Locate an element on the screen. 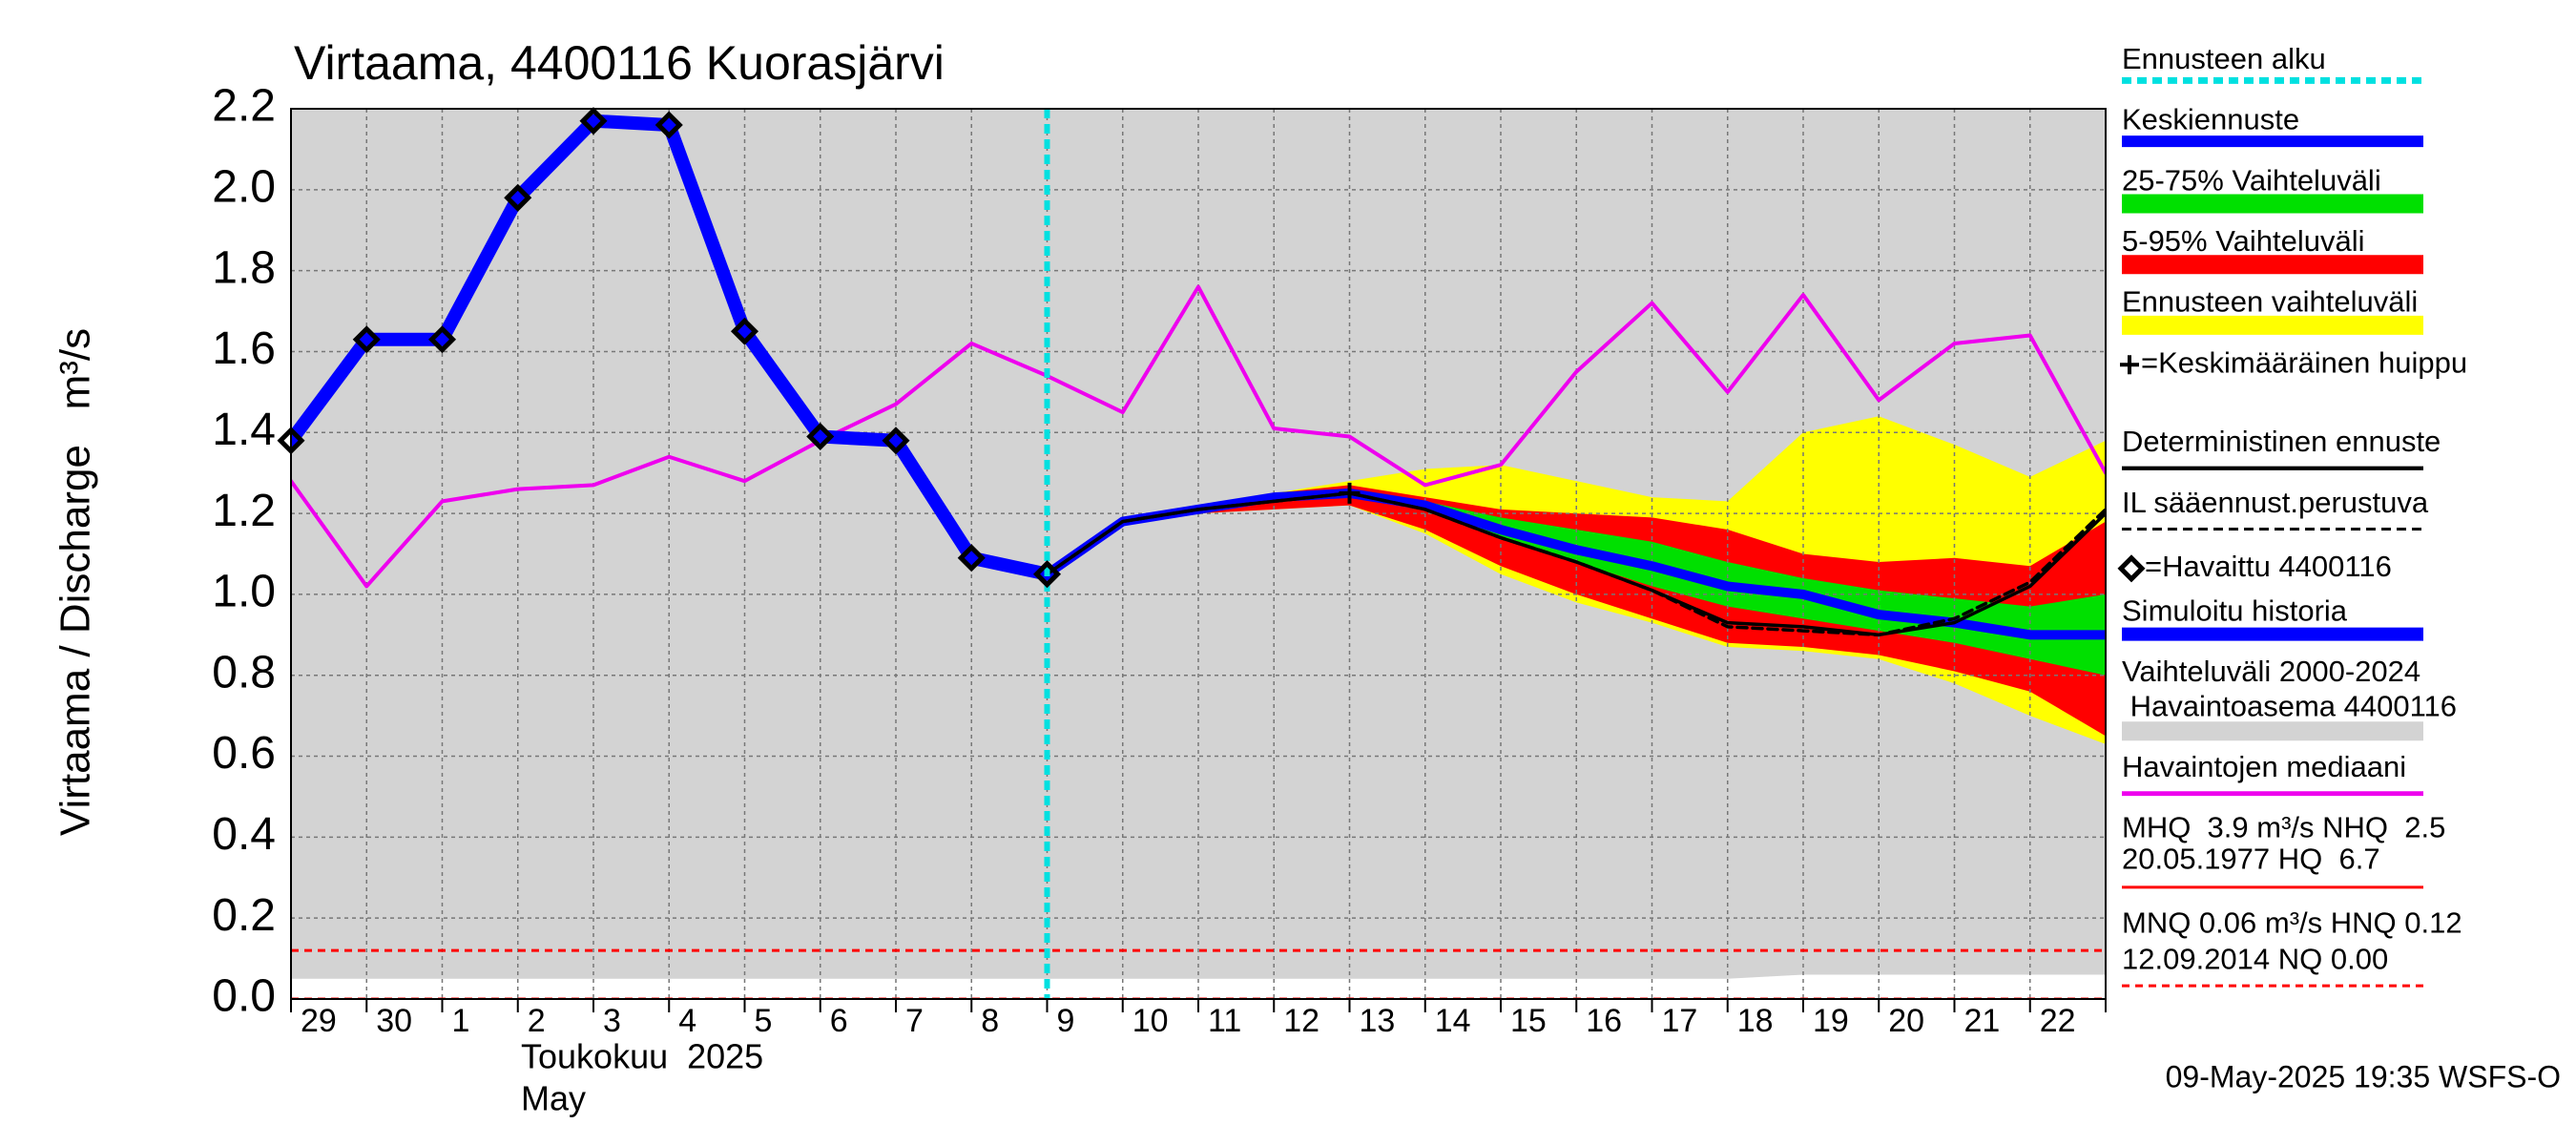  legend-label: Simuloitu historia is located at coordinates (2235, 610).